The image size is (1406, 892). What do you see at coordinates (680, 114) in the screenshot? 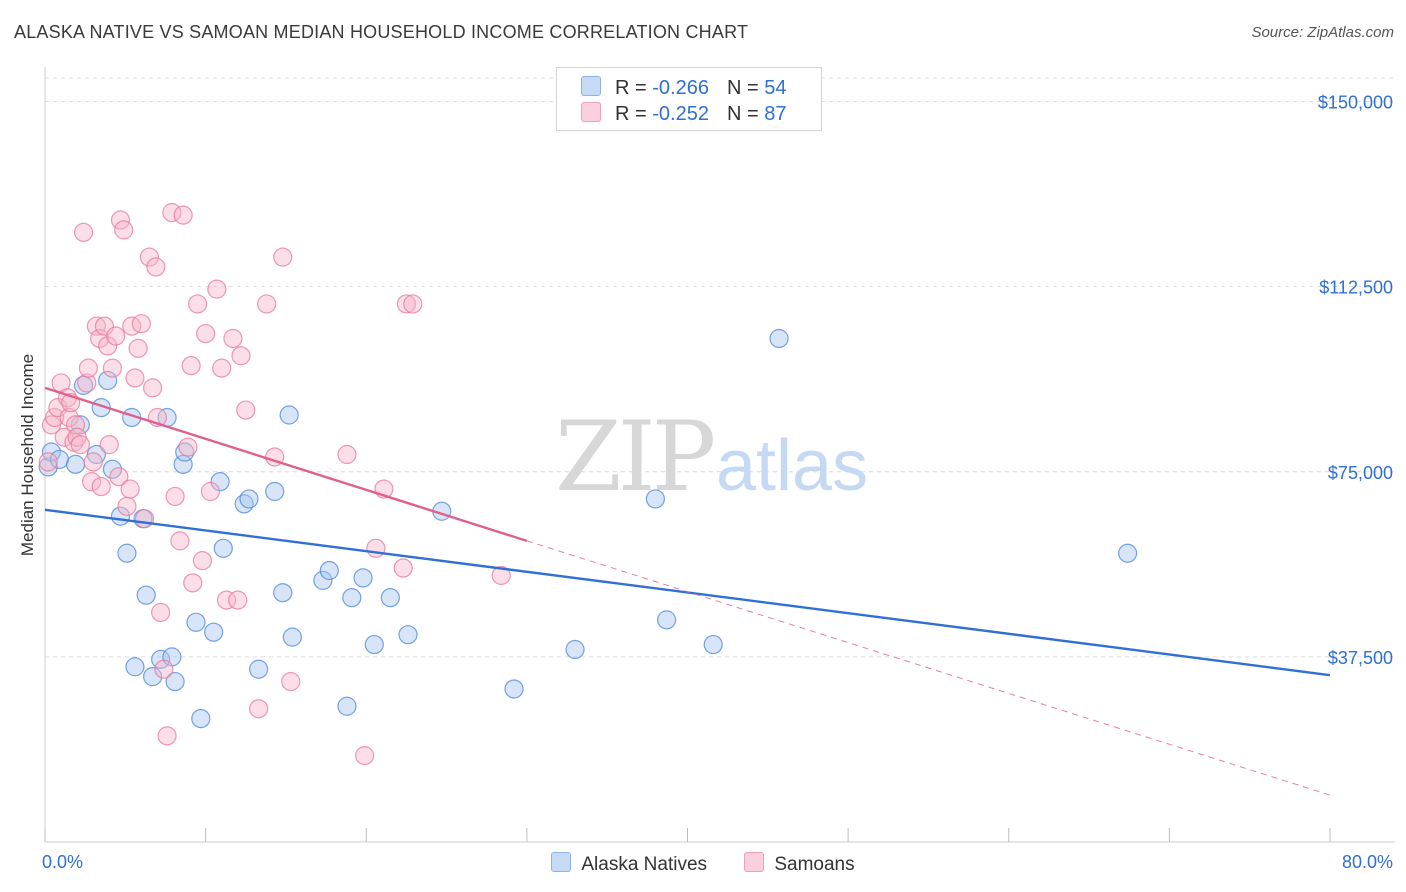
I see `legend-r-value: -0.252` at bounding box center [680, 114].